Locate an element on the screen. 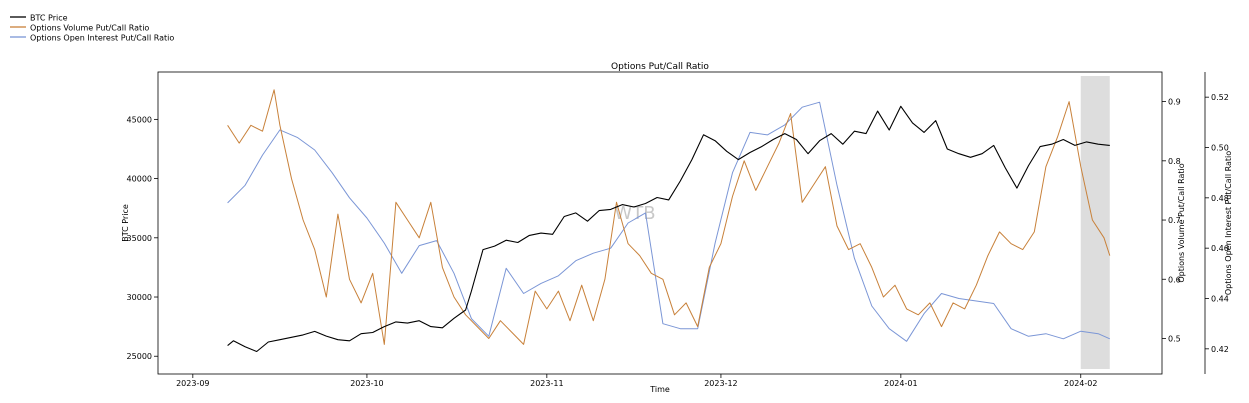  chart-title: Options Put/Call Ratio is located at coordinates (660, 67).